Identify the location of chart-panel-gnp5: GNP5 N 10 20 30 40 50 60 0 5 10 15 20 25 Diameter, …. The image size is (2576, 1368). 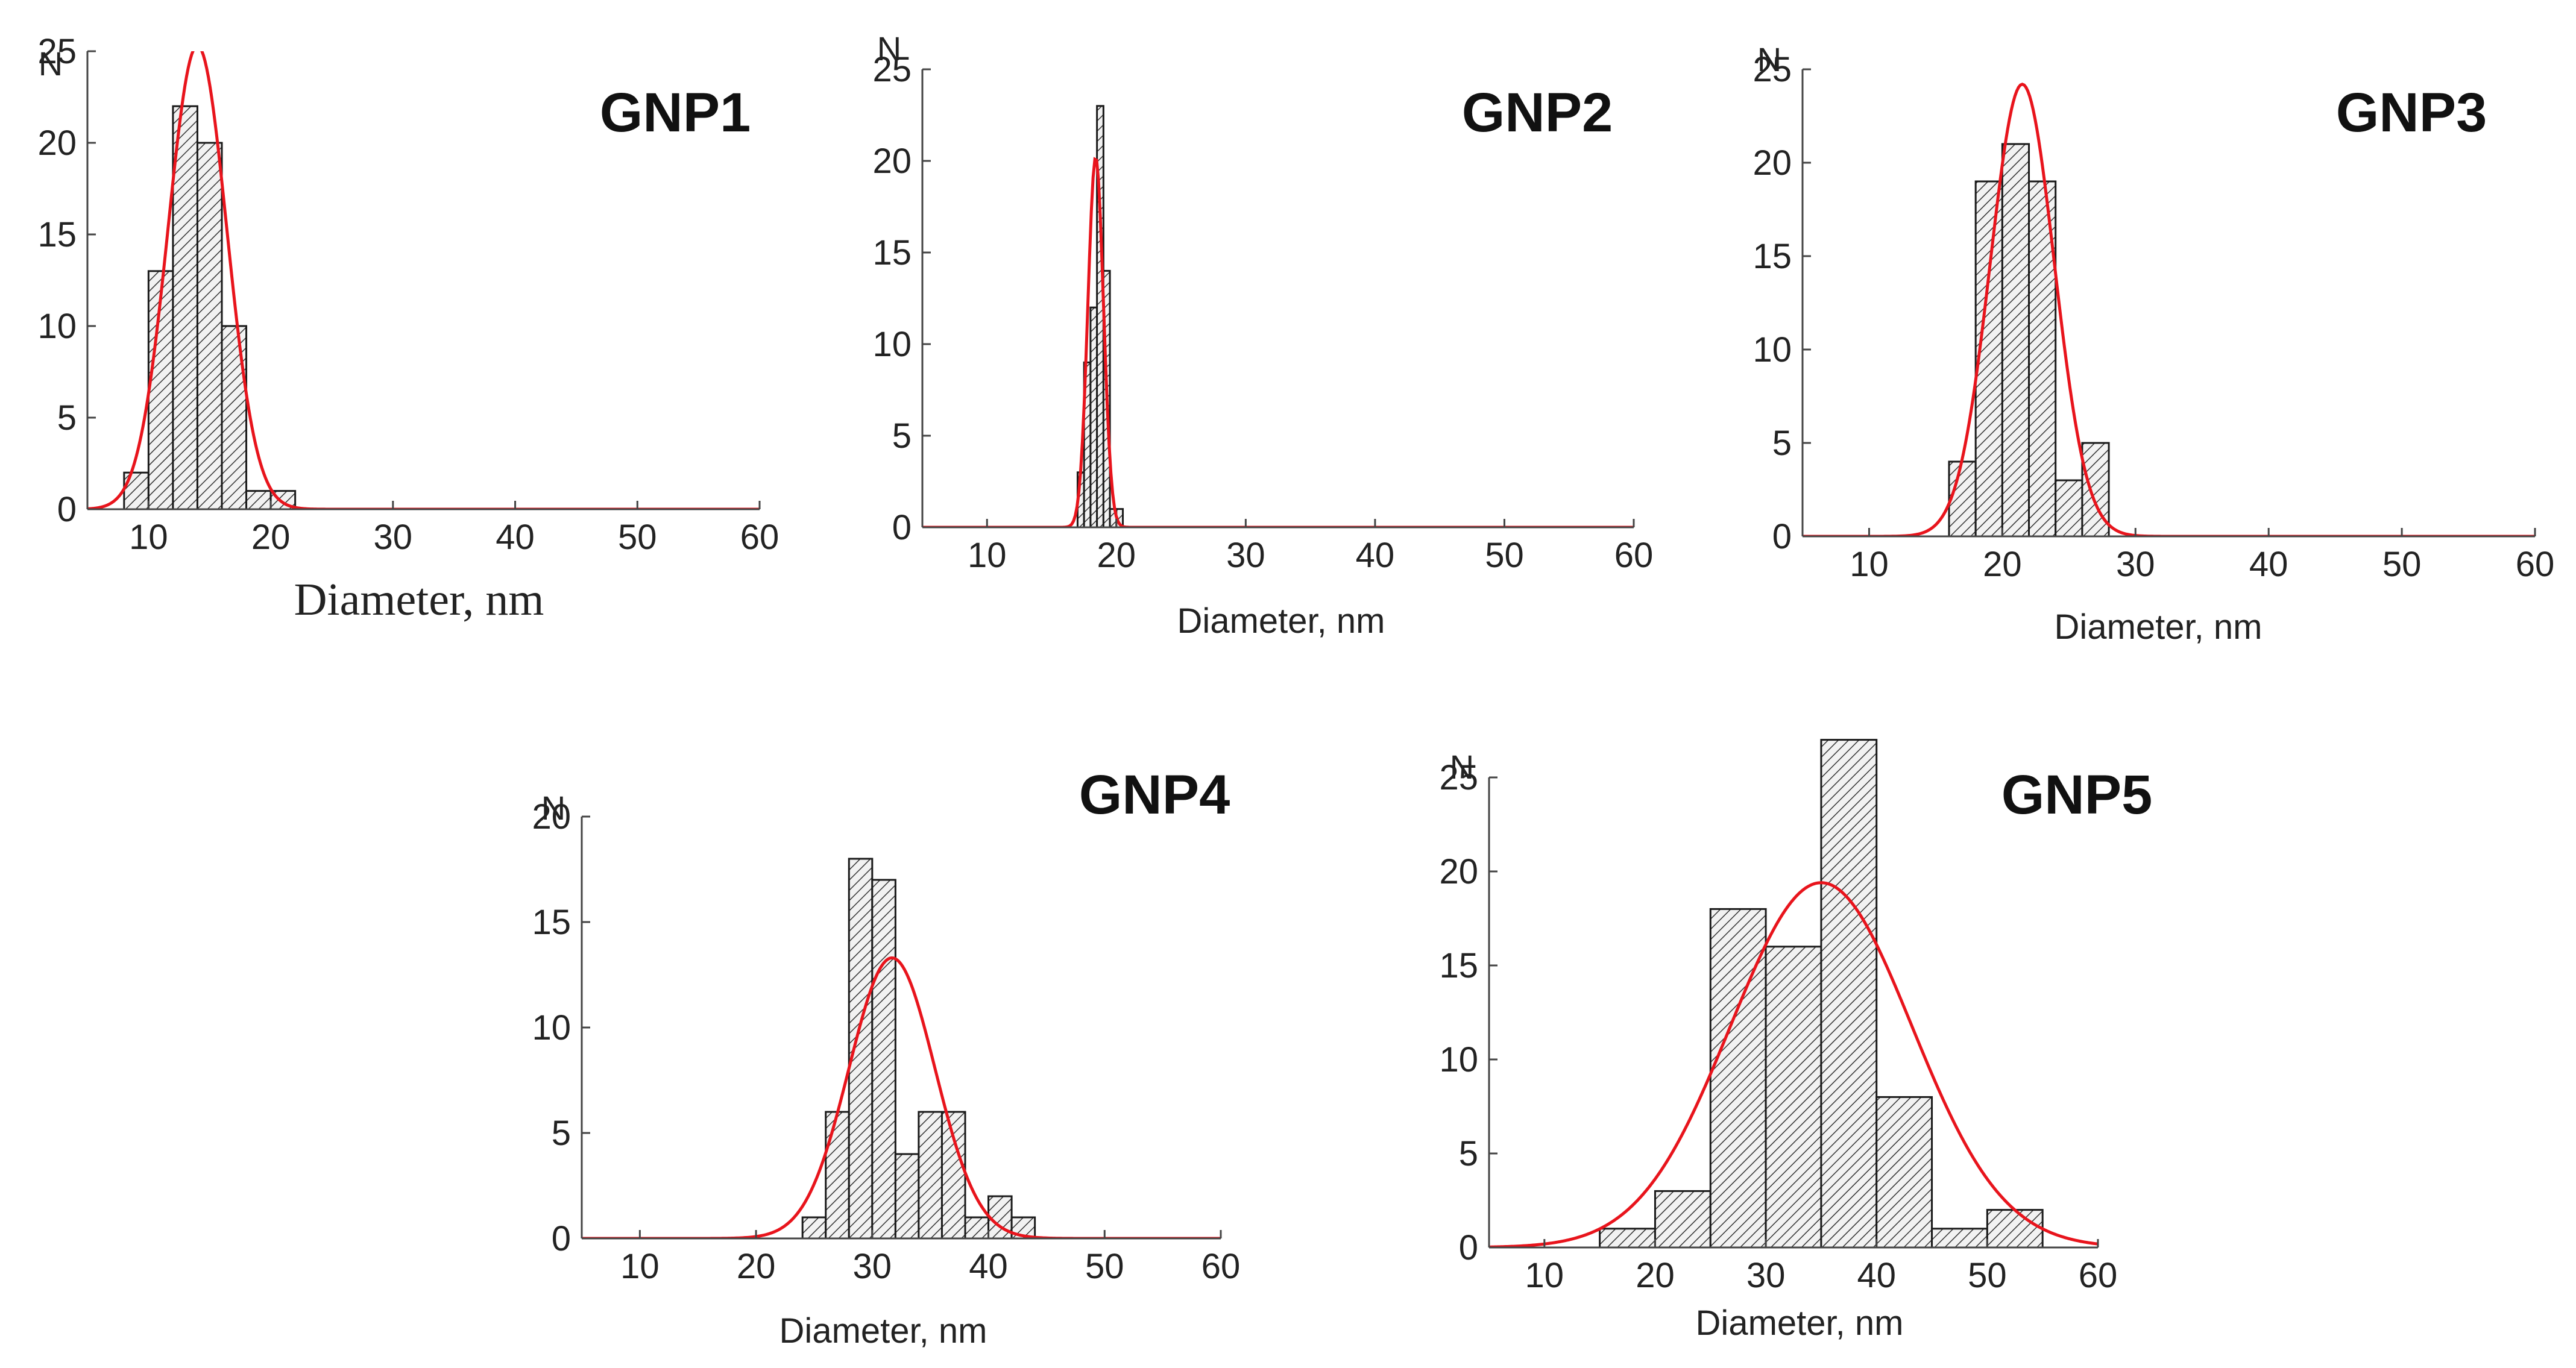
(1795, 1041).